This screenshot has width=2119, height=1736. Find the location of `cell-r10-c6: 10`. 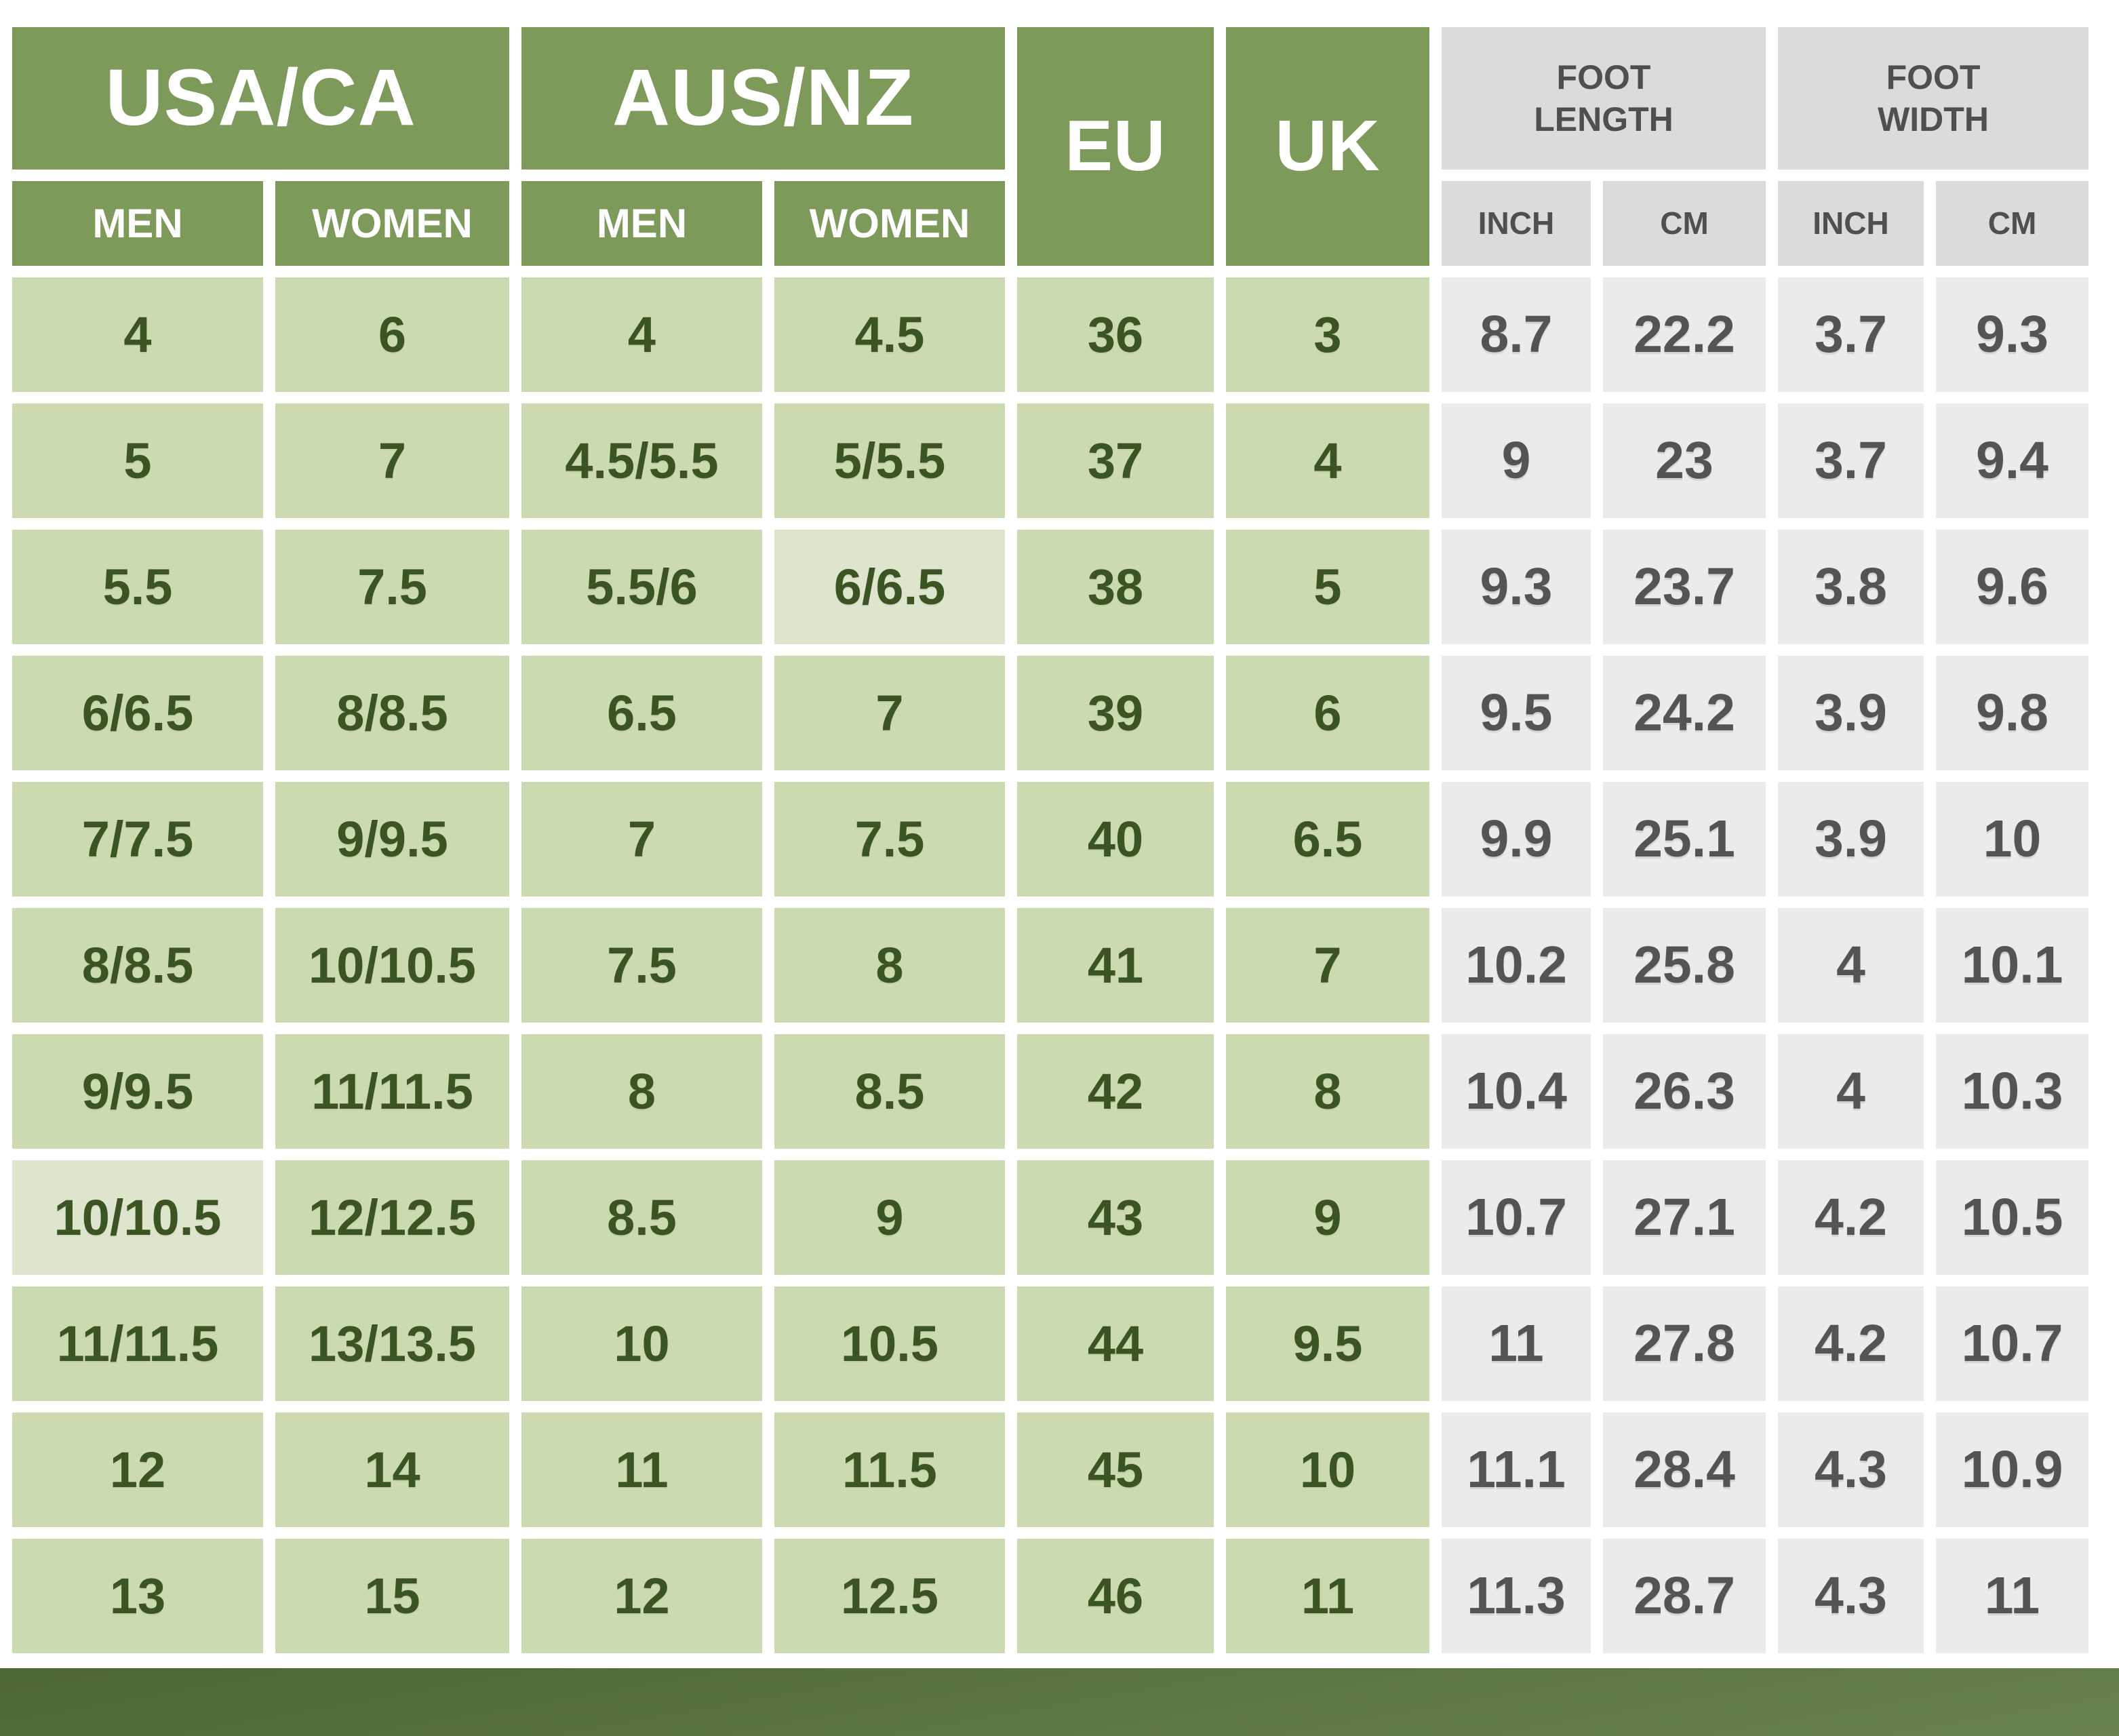

cell-r10-c6: 10 is located at coordinates (1327, 1470).